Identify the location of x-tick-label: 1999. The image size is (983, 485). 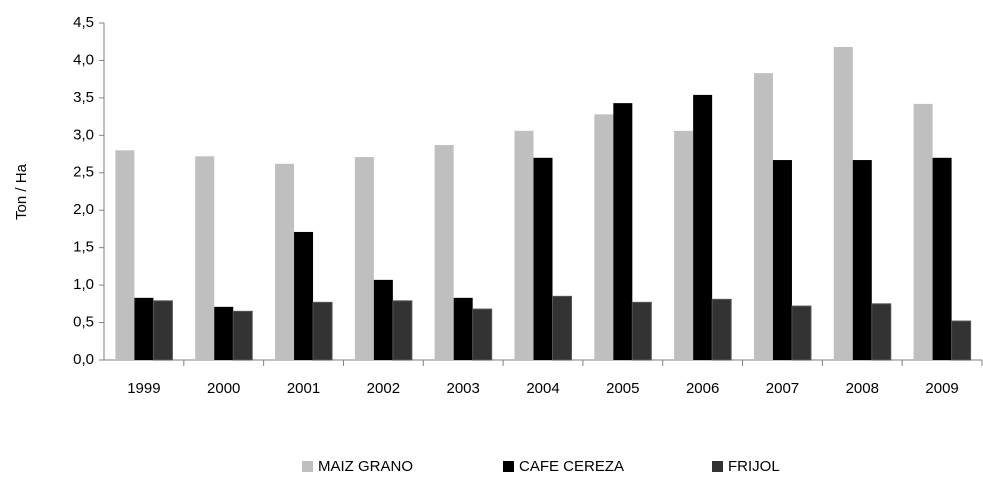
(143, 388).